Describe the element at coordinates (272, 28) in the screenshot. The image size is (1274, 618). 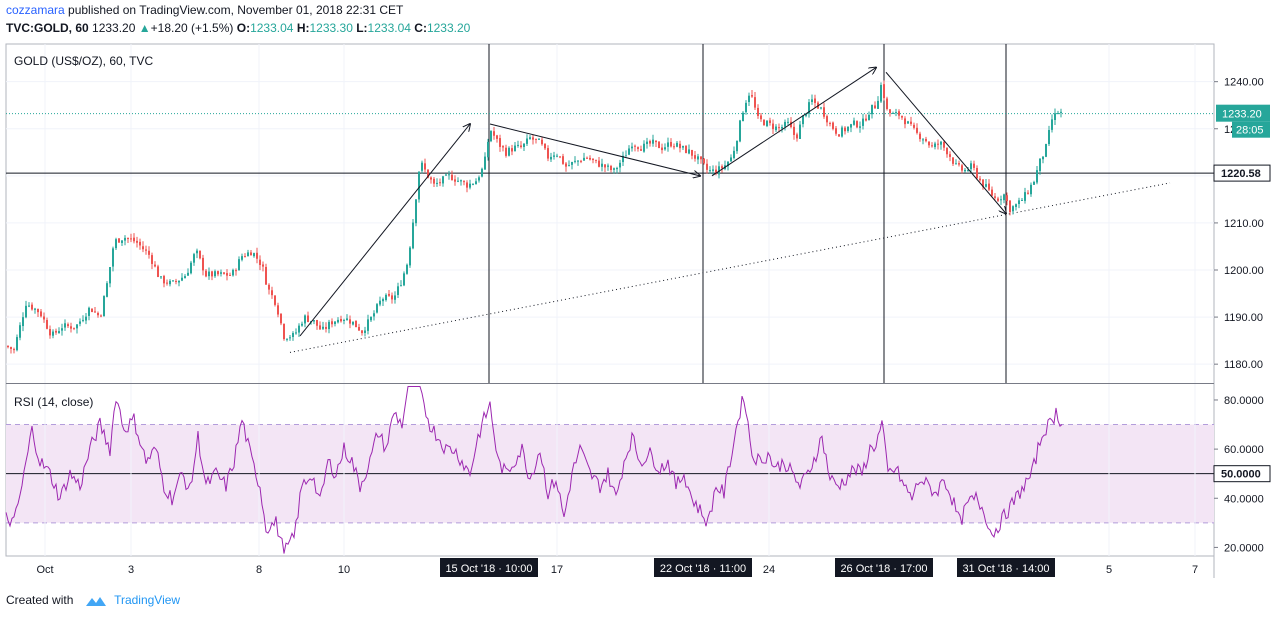
I see `open-value: 1233.04` at that location.